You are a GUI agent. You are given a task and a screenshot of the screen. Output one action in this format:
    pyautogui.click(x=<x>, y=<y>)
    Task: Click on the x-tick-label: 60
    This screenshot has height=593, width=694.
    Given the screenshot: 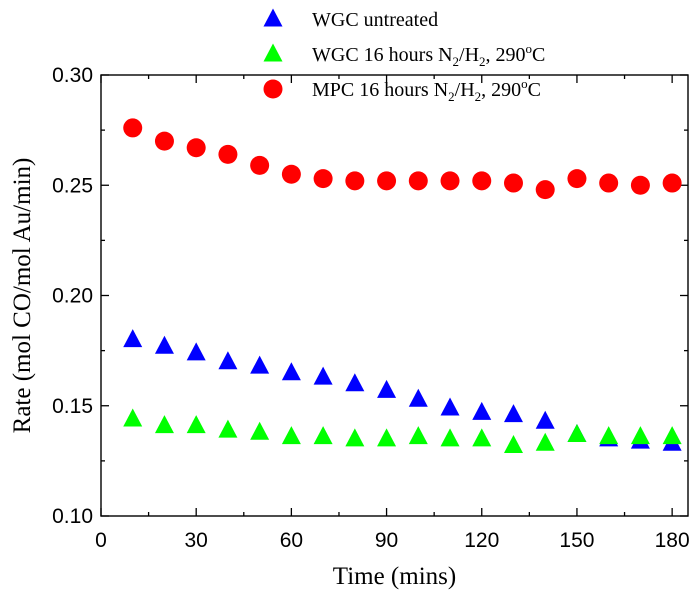 What is the action you would take?
    pyautogui.click(x=291, y=540)
    